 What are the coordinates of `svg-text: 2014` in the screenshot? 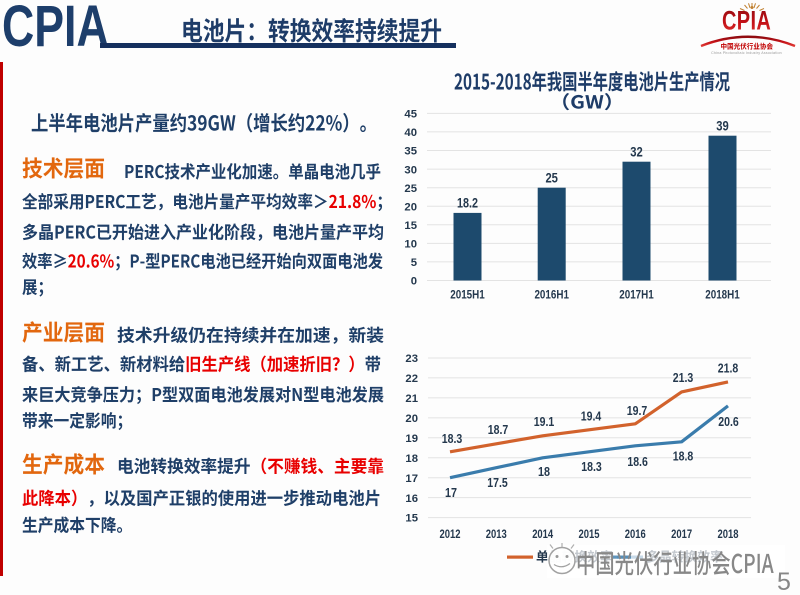 It's located at (542, 534).